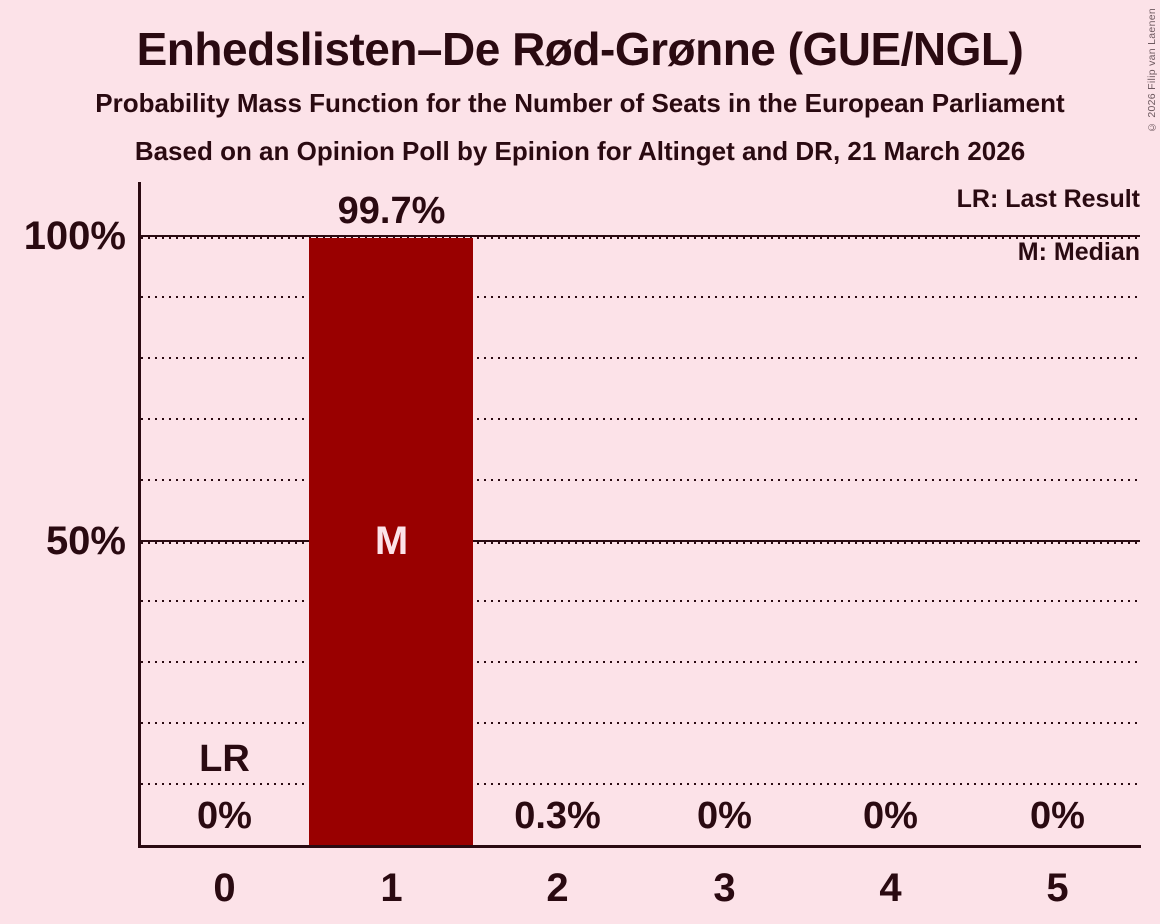 This screenshot has width=1160, height=924. Describe the element at coordinates (85, 540) in the screenshot. I see `y-axis-label-50: 50%` at that location.